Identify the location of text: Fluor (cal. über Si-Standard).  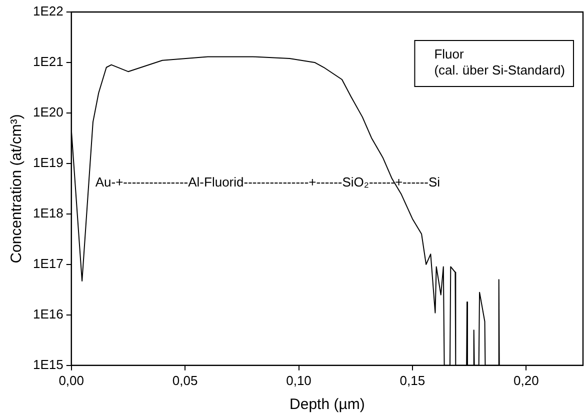
(499, 62).